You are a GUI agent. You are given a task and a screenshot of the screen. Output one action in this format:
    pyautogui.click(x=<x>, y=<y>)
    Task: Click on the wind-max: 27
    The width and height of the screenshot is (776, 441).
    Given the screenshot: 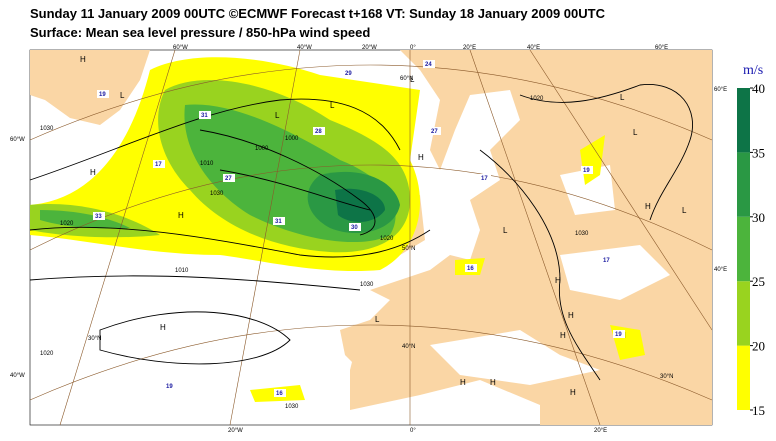 What is the action you would take?
    pyautogui.click(x=228, y=179)
    